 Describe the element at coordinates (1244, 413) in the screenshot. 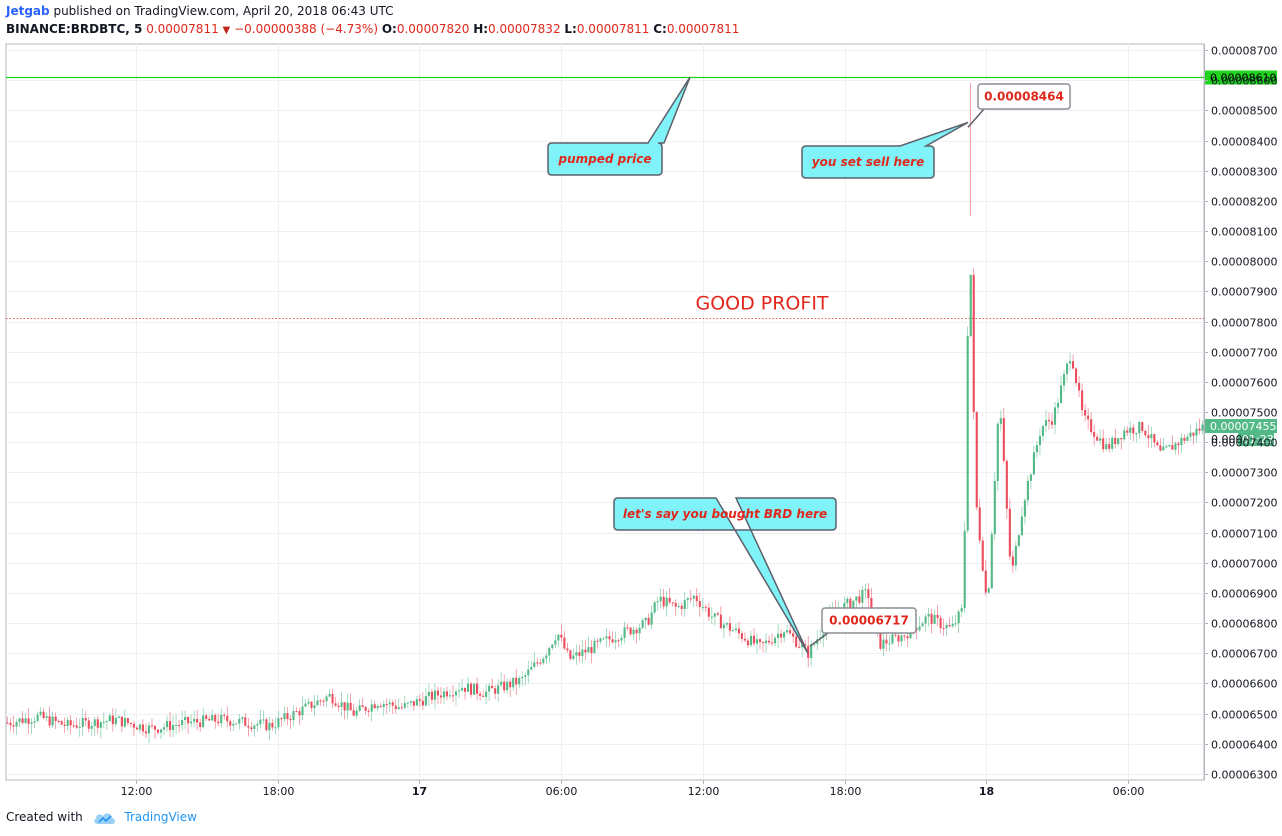

I see `y-tick-label: 0.00007500` at that location.